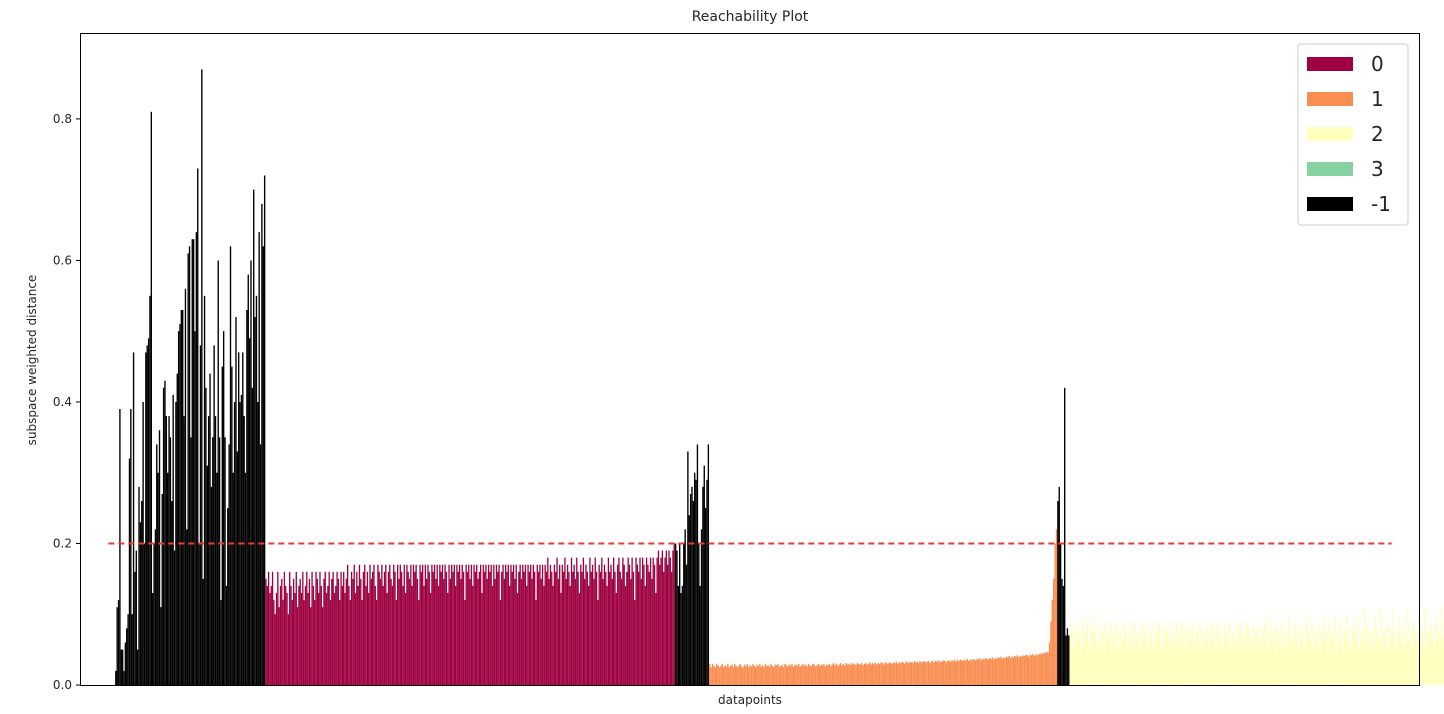 The width and height of the screenshot is (1444, 714). What do you see at coordinates (1377, 64) in the screenshot?
I see `legend-label: 0` at bounding box center [1377, 64].